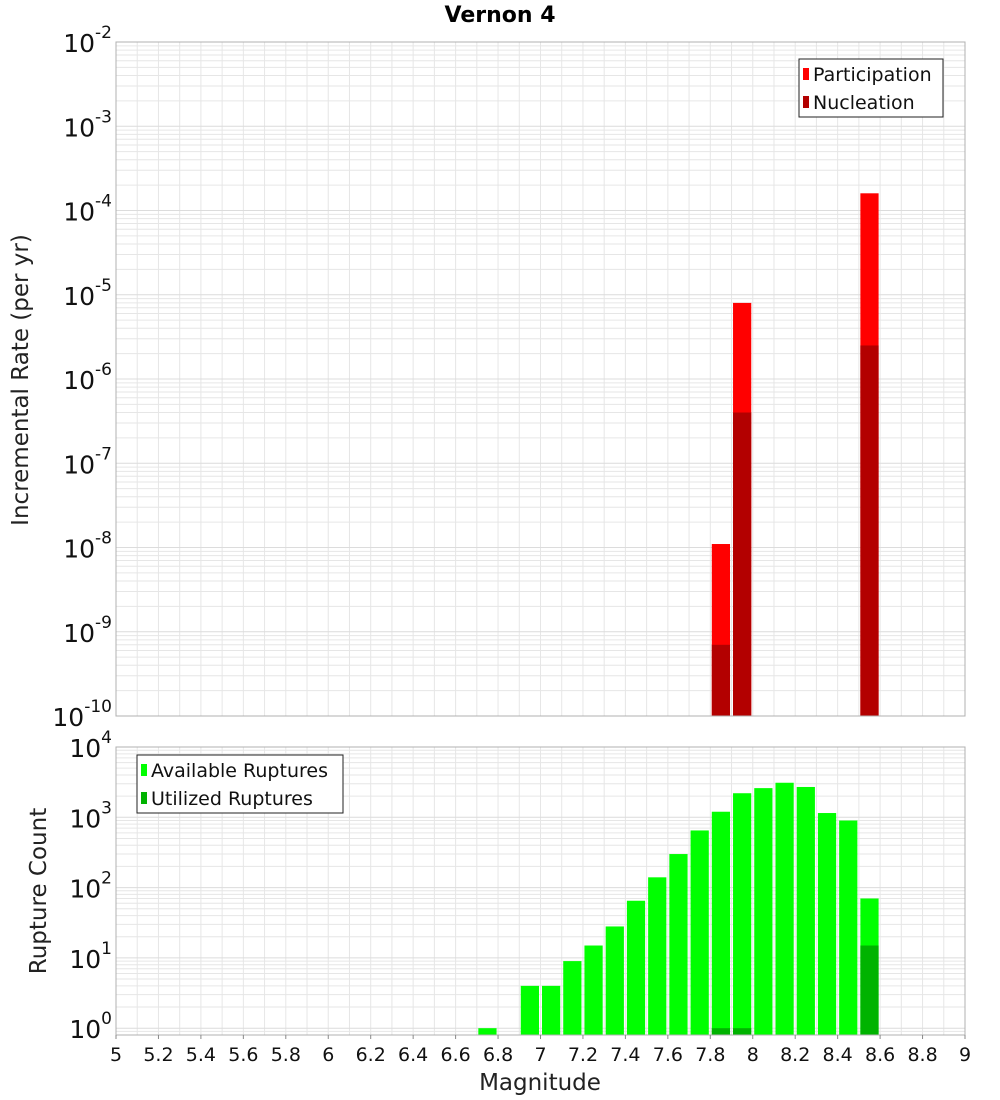 Image resolution: width=1000 pixels, height=1100 pixels. What do you see at coordinates (243, 1055) in the screenshot?
I see `magnitude-x-tick-label: 5.6` at bounding box center [243, 1055].